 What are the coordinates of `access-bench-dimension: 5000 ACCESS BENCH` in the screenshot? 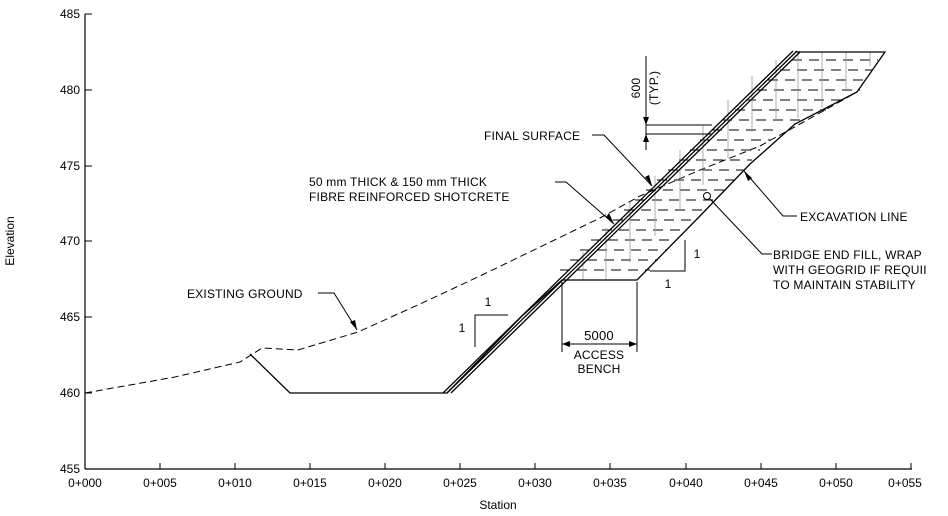 It's located at (599, 329).